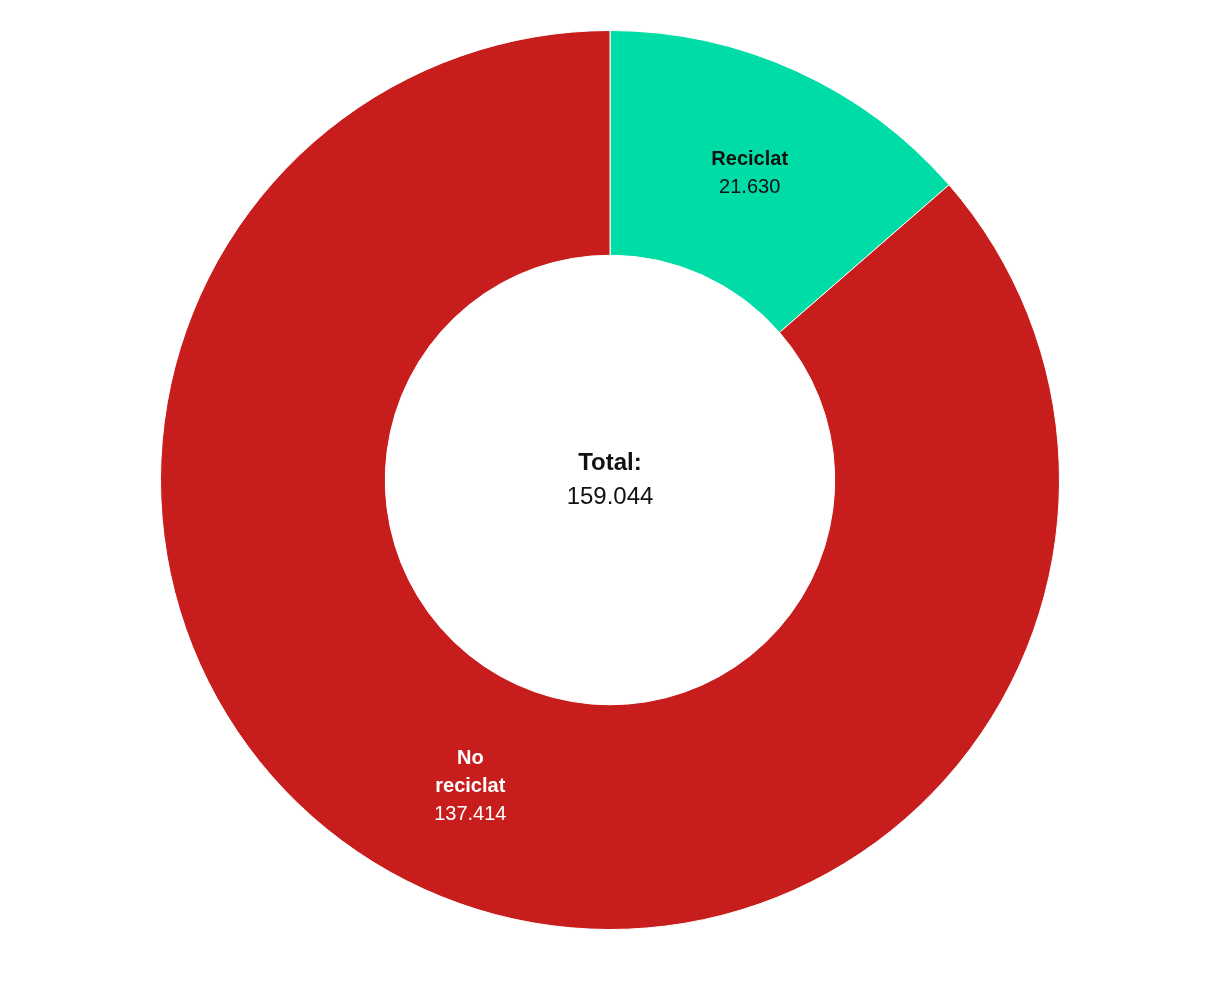 The width and height of the screenshot is (1220, 1006). What do you see at coordinates (610, 461) in the screenshot?
I see `text: Total:` at bounding box center [610, 461].